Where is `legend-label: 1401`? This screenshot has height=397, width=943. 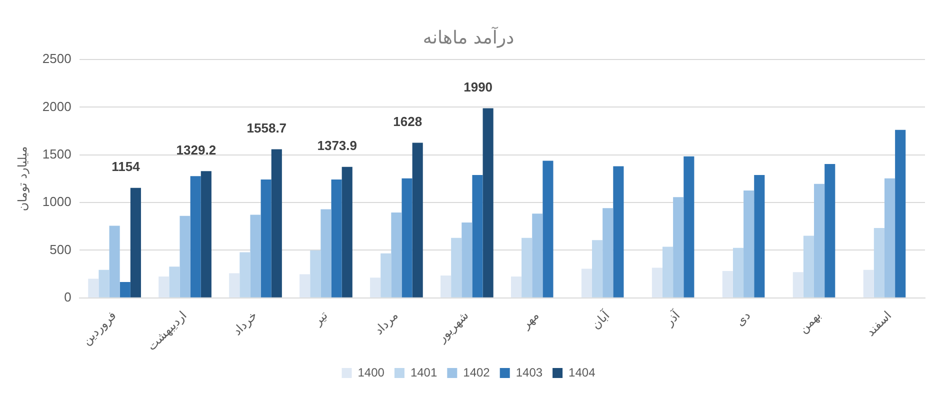
legend-label: 1401 is located at coordinates (424, 372).